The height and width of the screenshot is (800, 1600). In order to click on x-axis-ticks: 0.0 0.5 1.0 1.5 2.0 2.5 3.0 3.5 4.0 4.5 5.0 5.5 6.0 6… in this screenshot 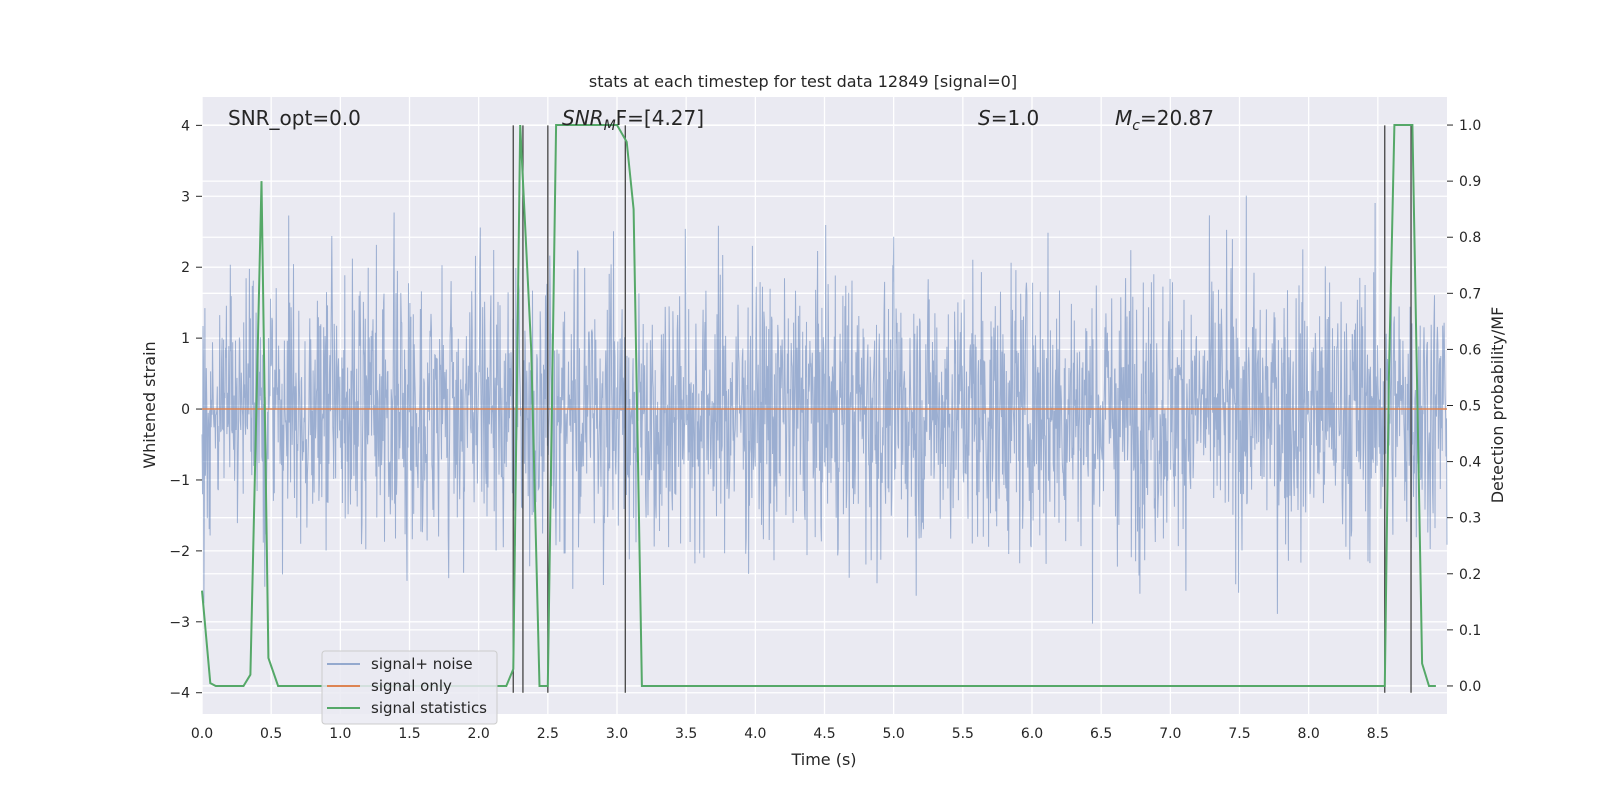, I will do `click(790, 734)`.